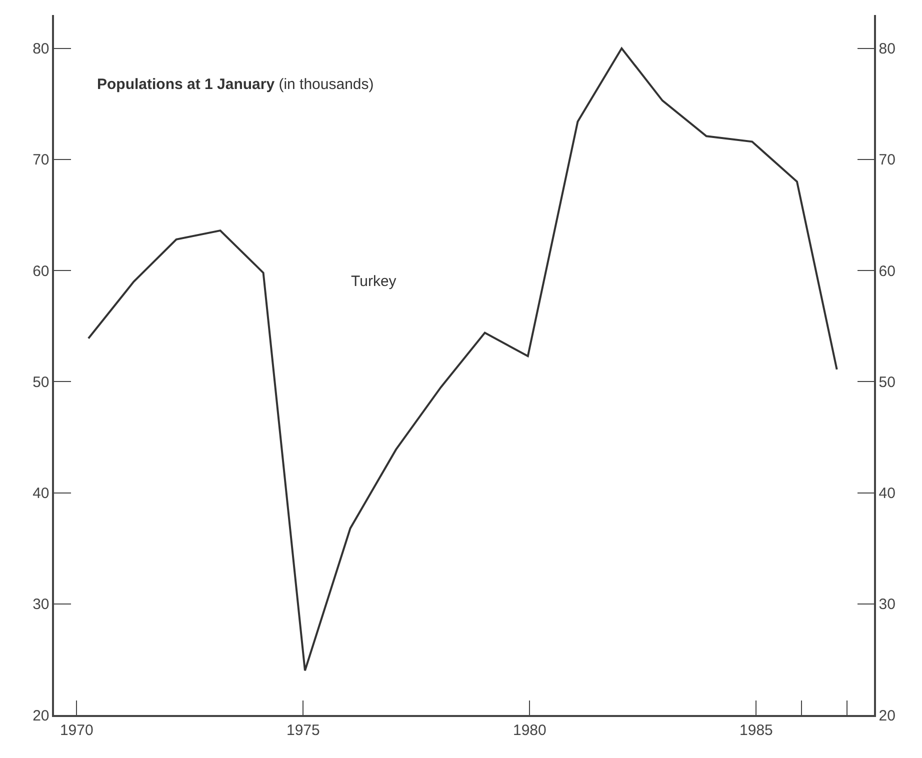 Image resolution: width=922 pixels, height=758 pixels. Describe the element at coordinates (887, 271) in the screenshot. I see `y2-tick-label: 60` at that location.